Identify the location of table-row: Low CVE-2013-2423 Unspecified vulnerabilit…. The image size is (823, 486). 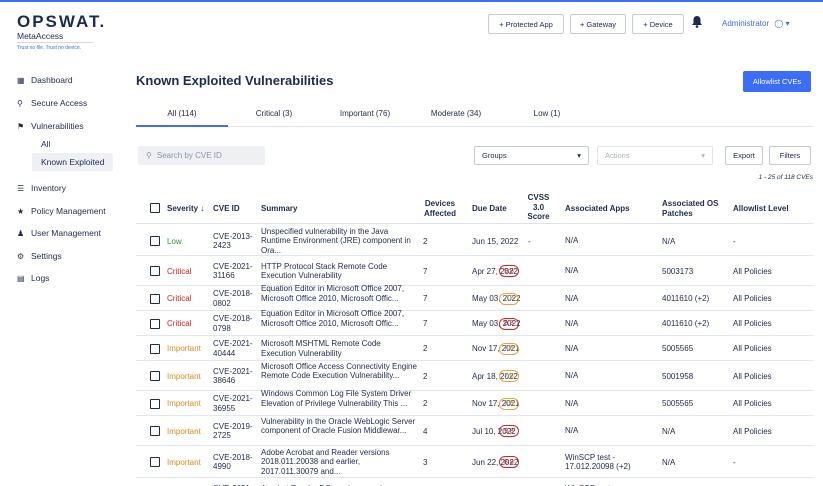
(474, 241).